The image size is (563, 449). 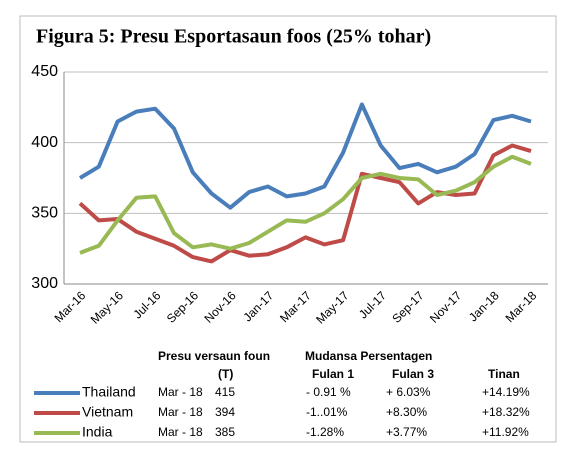 What do you see at coordinates (408, 392) in the screenshot?
I see `table-cell: + 6.03%` at bounding box center [408, 392].